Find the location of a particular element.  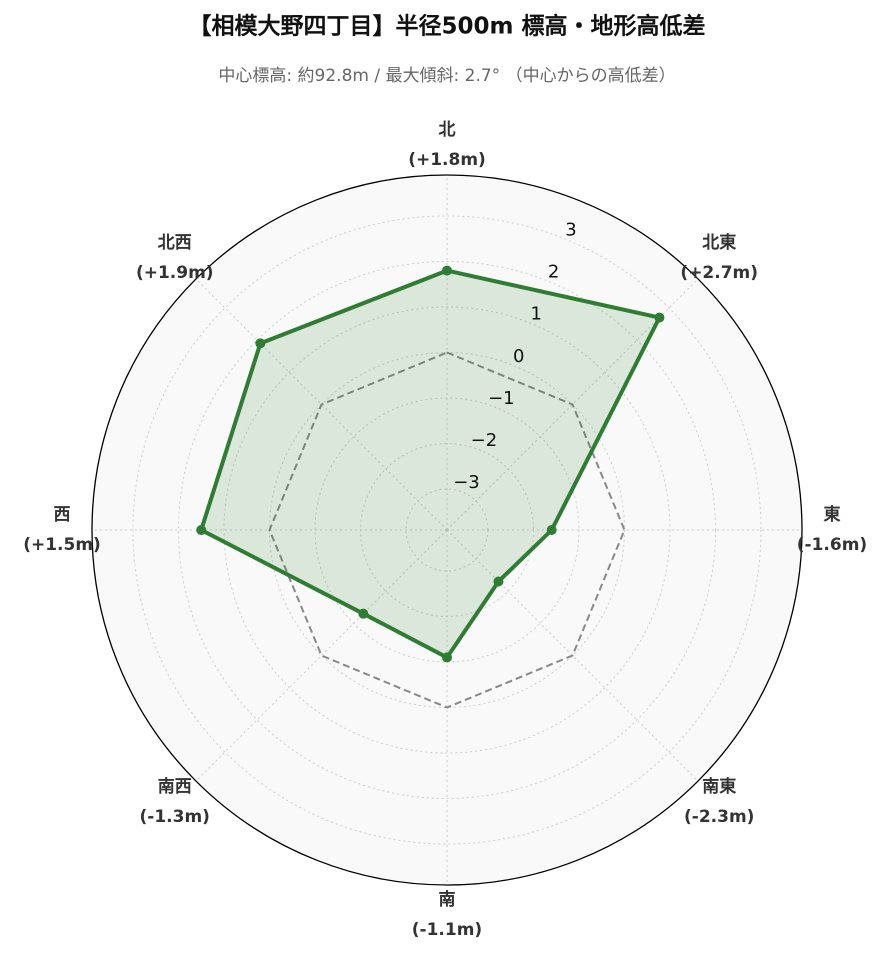

category-label: 東 is located at coordinates (832, 514).